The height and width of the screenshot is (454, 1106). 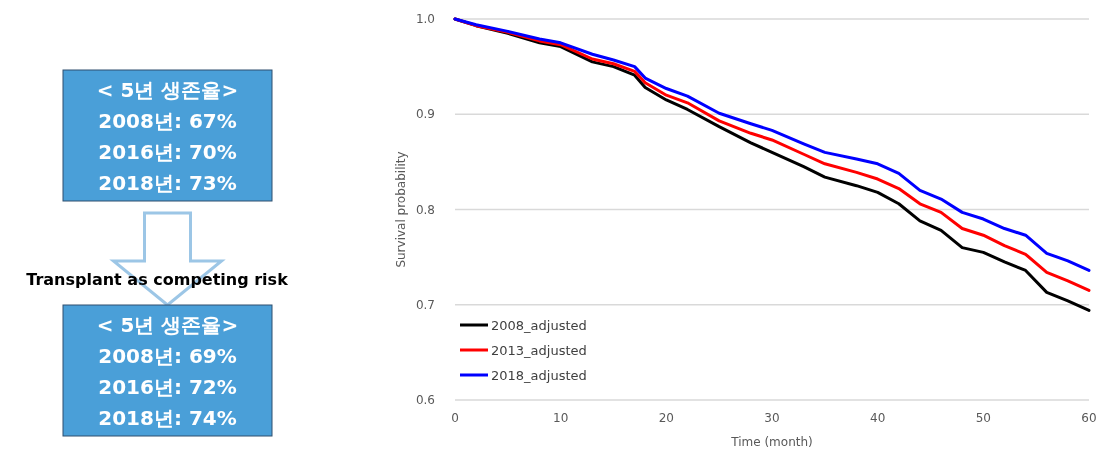 What do you see at coordinates (878, 418) in the screenshot?
I see `x-tick-label: 40` at bounding box center [878, 418].